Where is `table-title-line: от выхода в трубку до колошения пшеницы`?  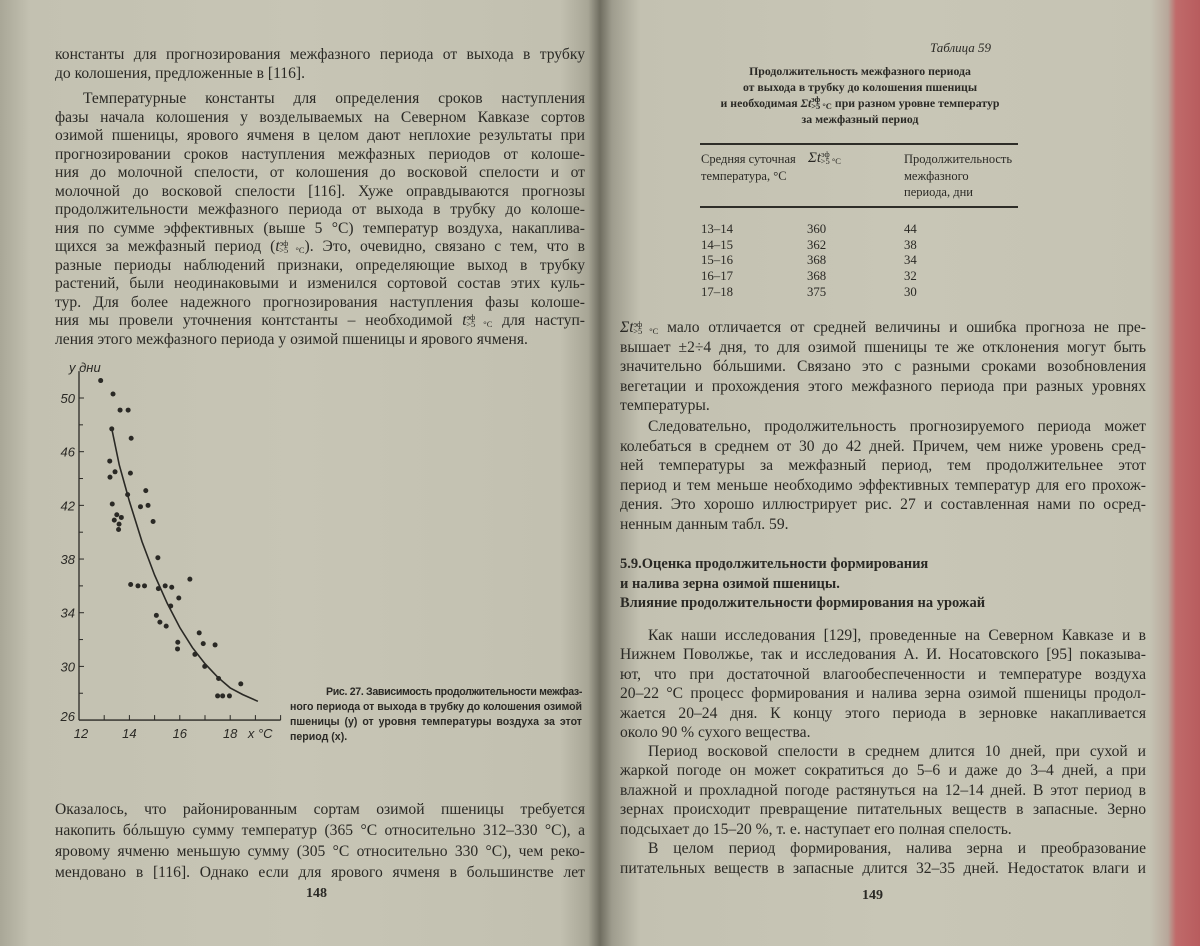 table-title-line: от выхода в трубку до колошения пшеницы is located at coordinates (860, 87).